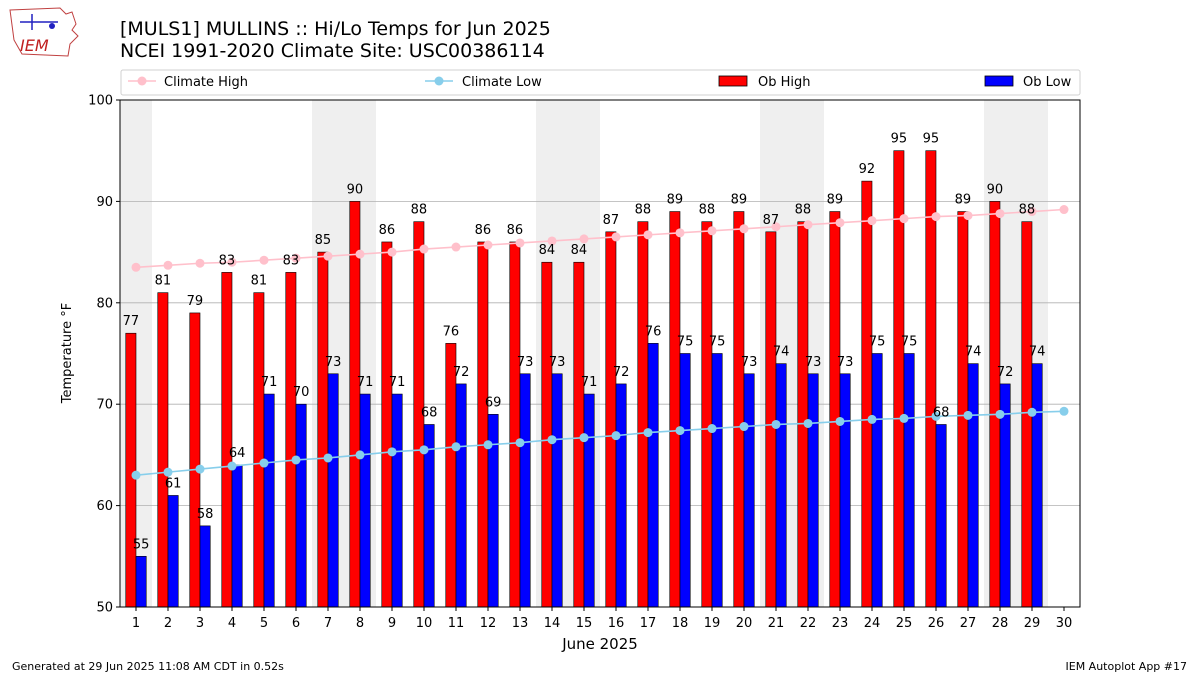 This screenshot has width=1200, height=675. I want to click on ob-low-label-day-28: 72, so click(1005, 372).